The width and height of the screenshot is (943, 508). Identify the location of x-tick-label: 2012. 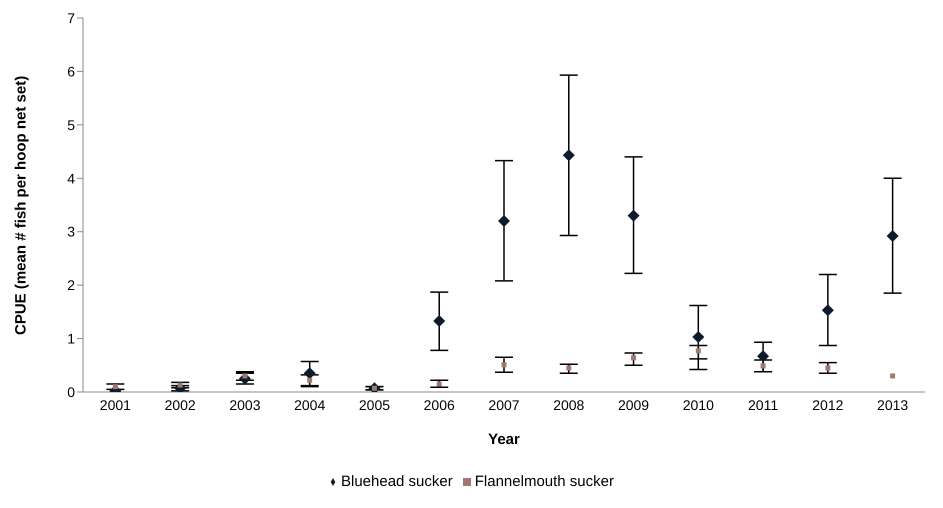
(828, 404).